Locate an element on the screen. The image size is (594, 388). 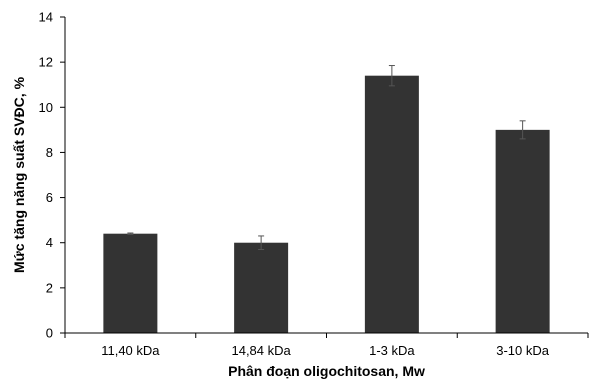
y-tick-label: 2 is located at coordinates (49, 287).